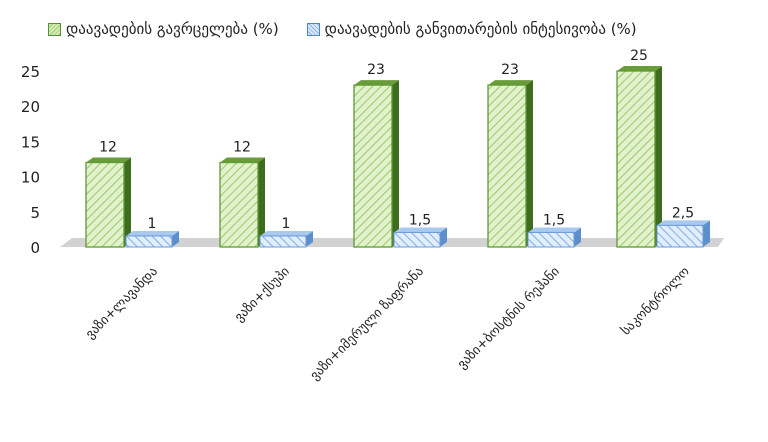  What do you see at coordinates (509, 318) in the screenshot?
I see `x-tick-label: ვაზი+ბოსტნის რეჰანი` at bounding box center [509, 318].